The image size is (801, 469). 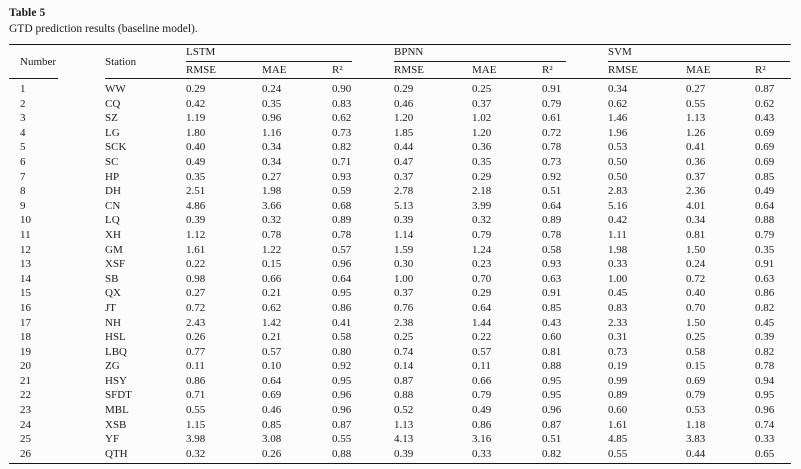 What do you see at coordinates (25, 337) in the screenshot?
I see `cell-number: 18` at bounding box center [25, 337].